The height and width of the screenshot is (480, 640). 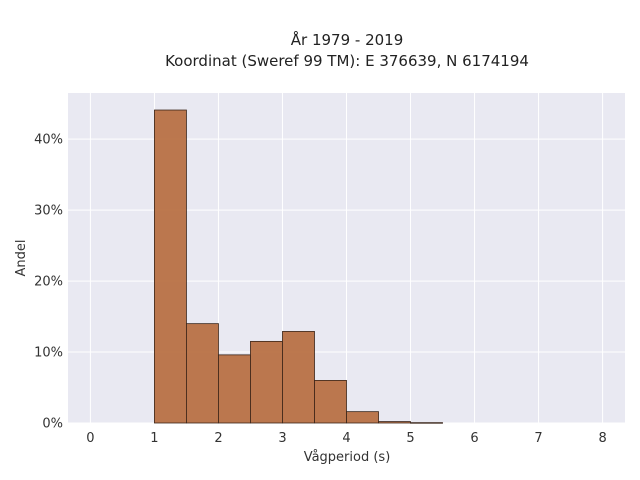 What do you see at coordinates (154, 438) in the screenshot?
I see `x-tick-label: 1` at bounding box center [154, 438].